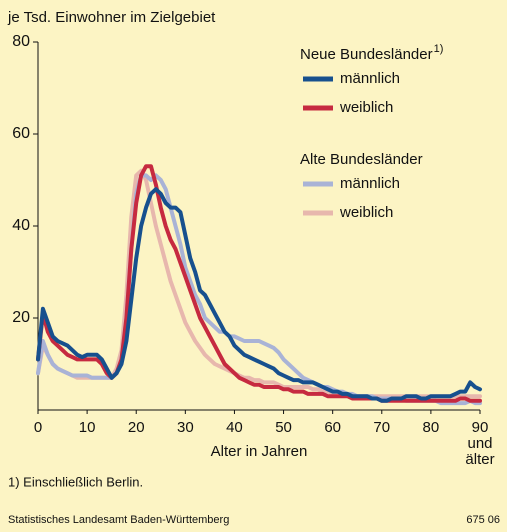  I want to click on y-axis-label: je Tsd. Einwohner im Zielgebiet, so click(111, 17).